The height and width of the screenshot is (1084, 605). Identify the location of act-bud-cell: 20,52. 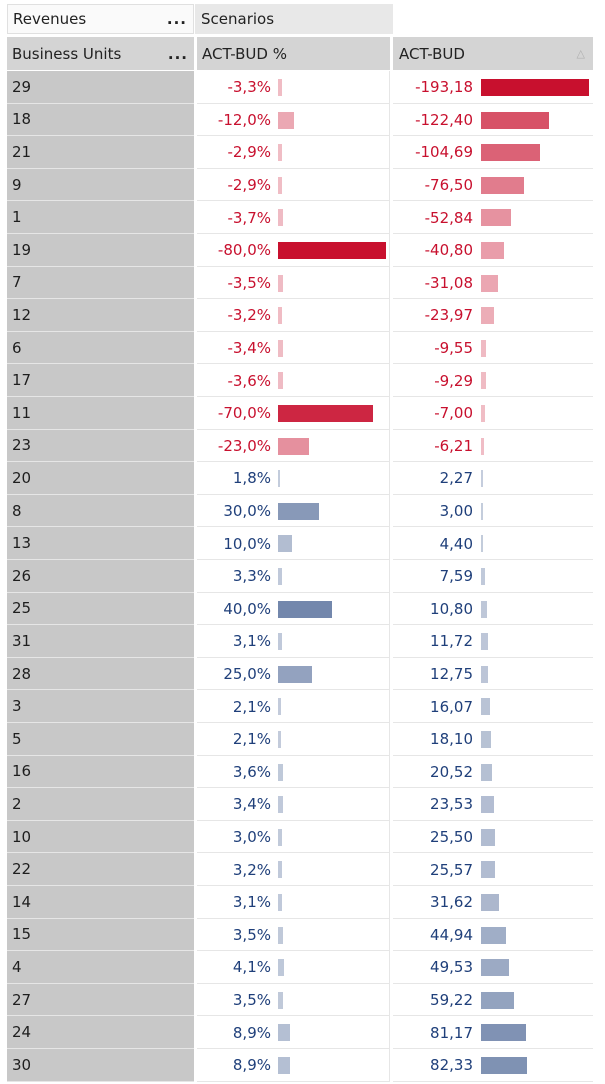
(493, 772).